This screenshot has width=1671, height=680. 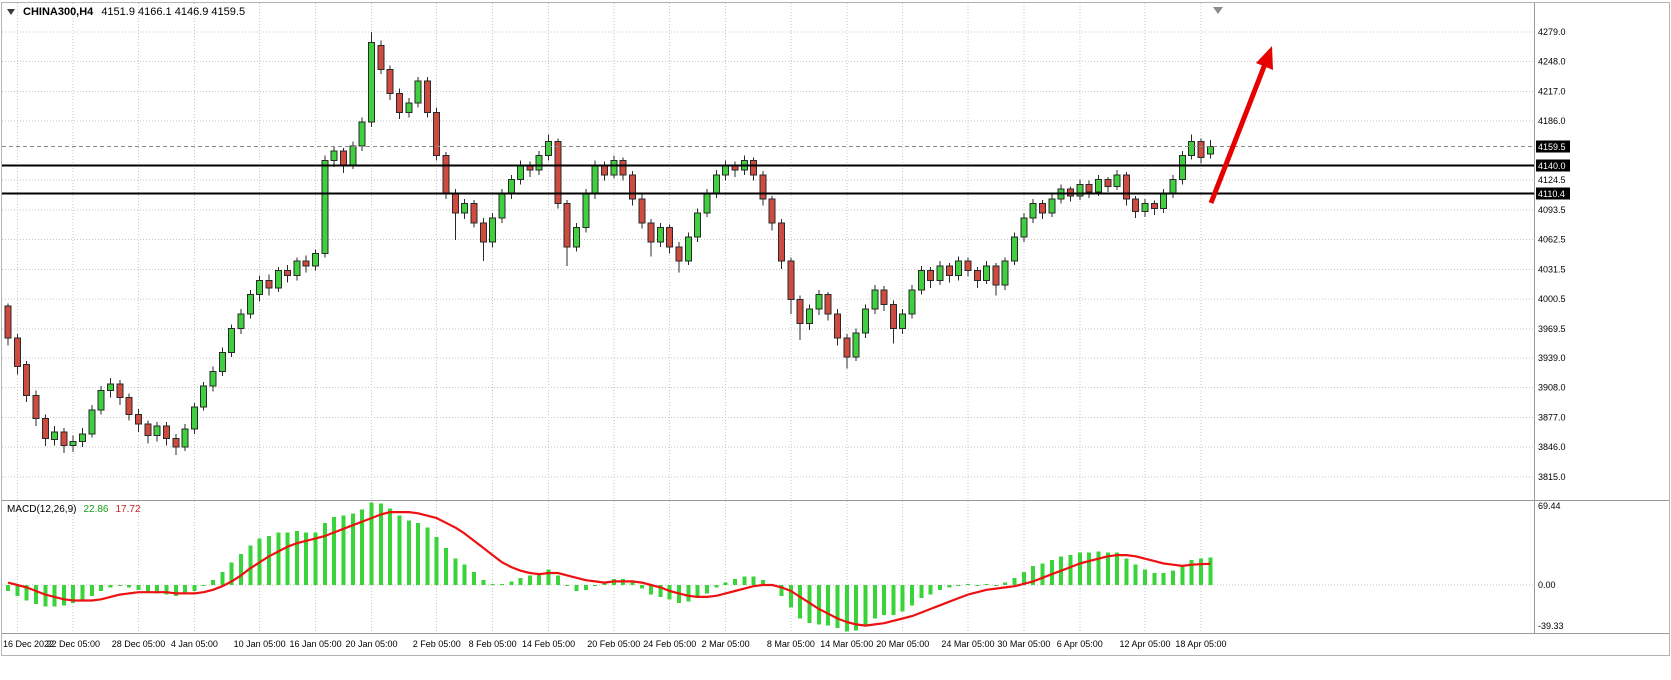 I want to click on price-axis-label: 3846.0, so click(x=1552, y=447).